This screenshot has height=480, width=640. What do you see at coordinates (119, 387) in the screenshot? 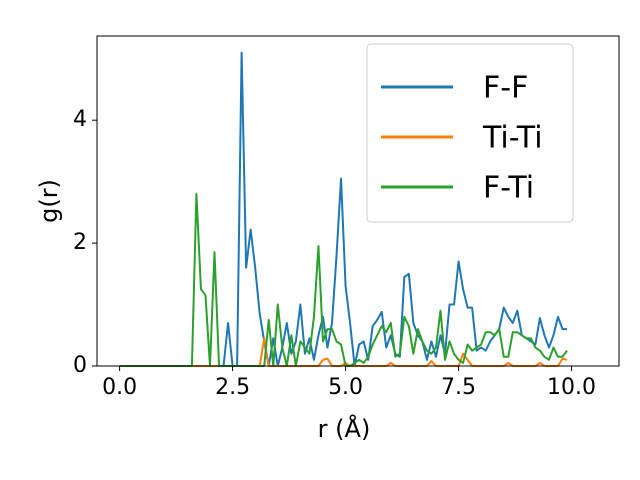
I see `x-tick-label: 0.0` at bounding box center [119, 387].